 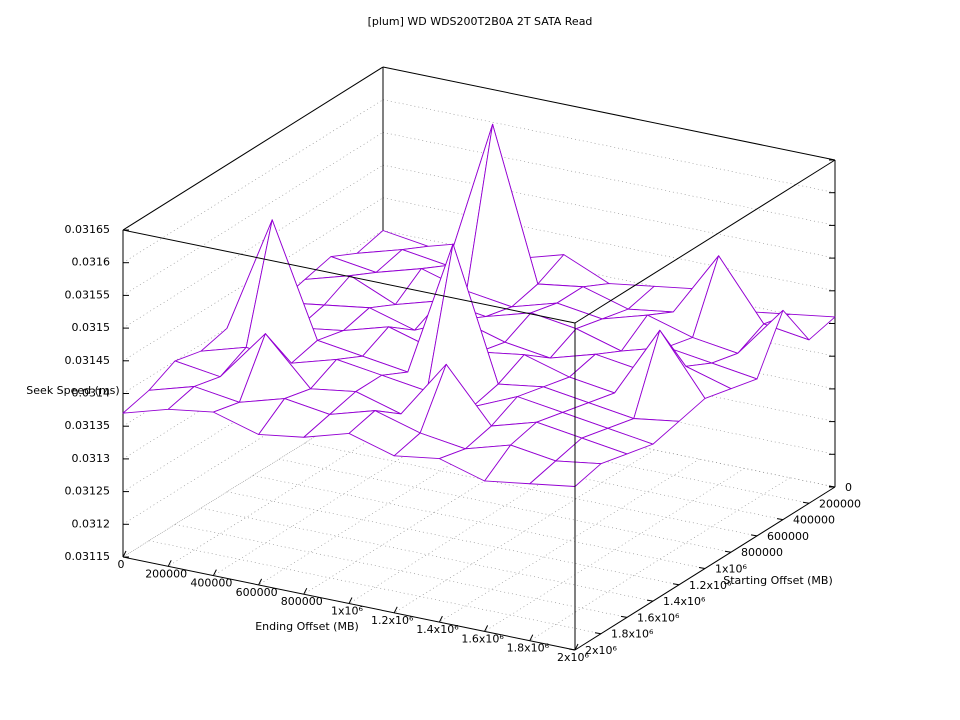 I want to click on z-tick-label: 0.0316, so click(x=91, y=262).